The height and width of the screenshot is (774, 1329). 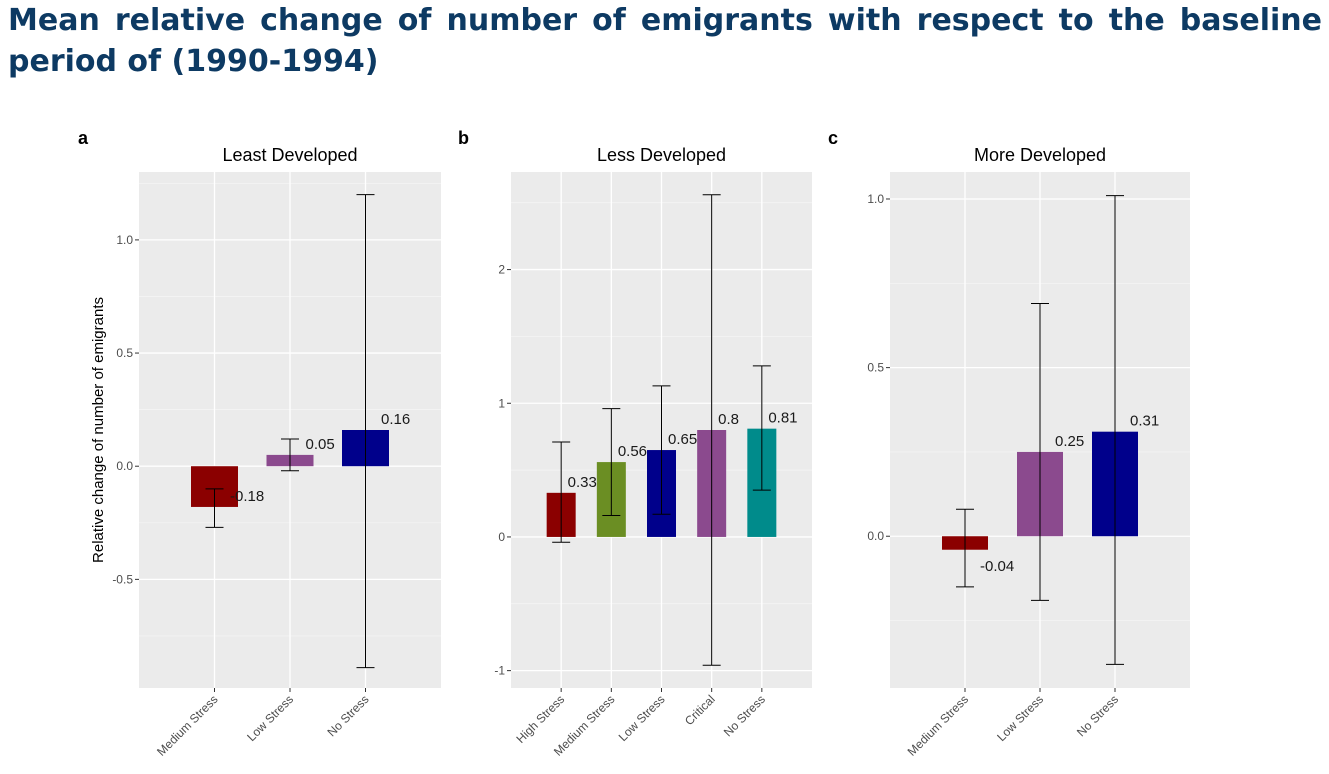 I want to click on panel-title: Least Developed, so click(x=289, y=155).